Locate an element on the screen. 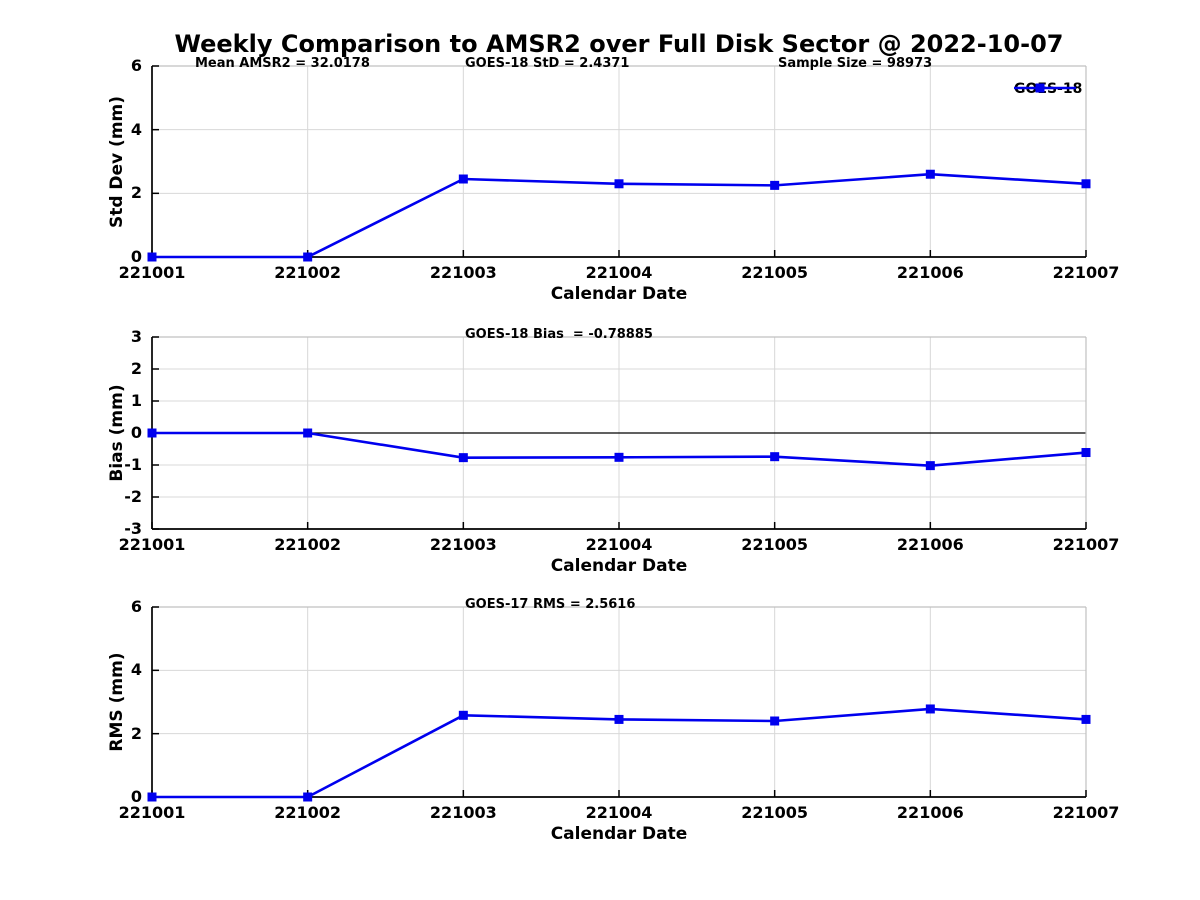 The width and height of the screenshot is (1200, 900). legend-line-sample is located at coordinates (1045, 88).